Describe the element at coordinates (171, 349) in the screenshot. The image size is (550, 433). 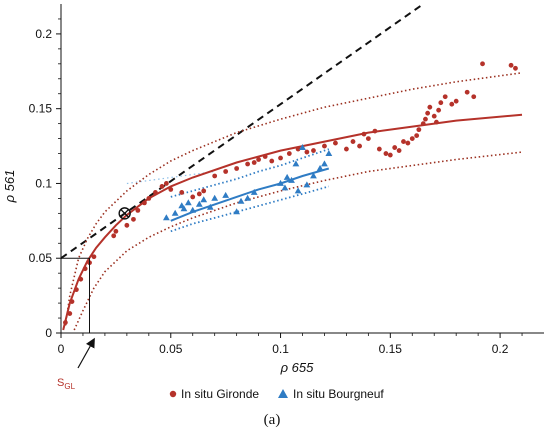
I see `x-tick-label: 0.05` at that location.